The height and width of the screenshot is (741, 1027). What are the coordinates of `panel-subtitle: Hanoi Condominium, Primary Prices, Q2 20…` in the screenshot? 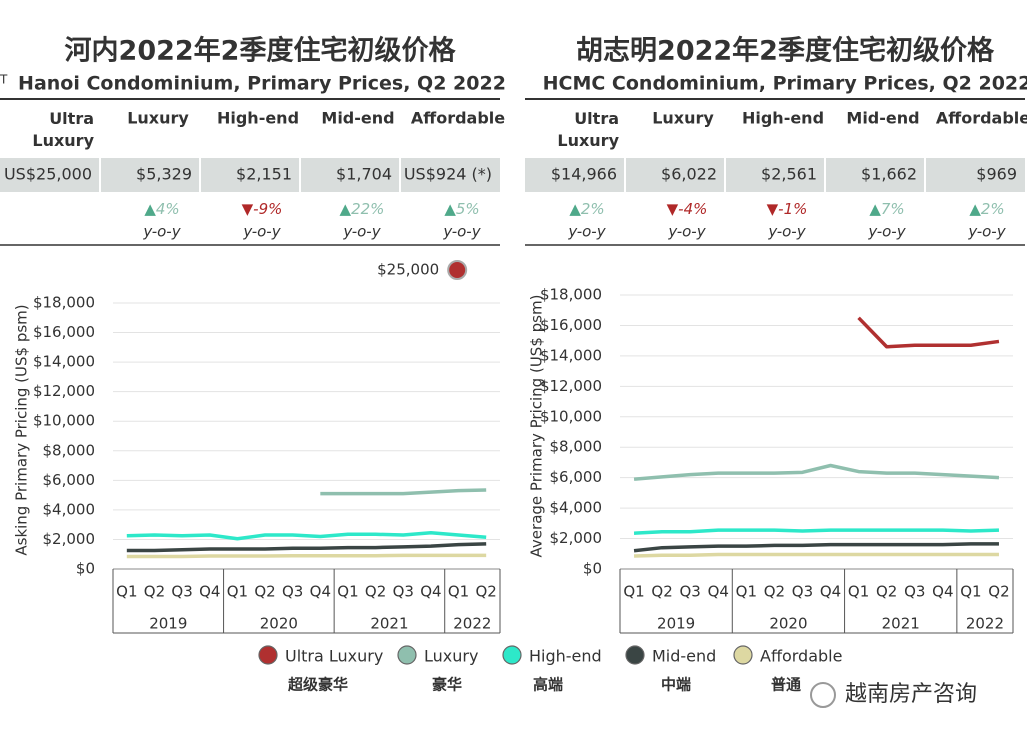 It's located at (262, 84).